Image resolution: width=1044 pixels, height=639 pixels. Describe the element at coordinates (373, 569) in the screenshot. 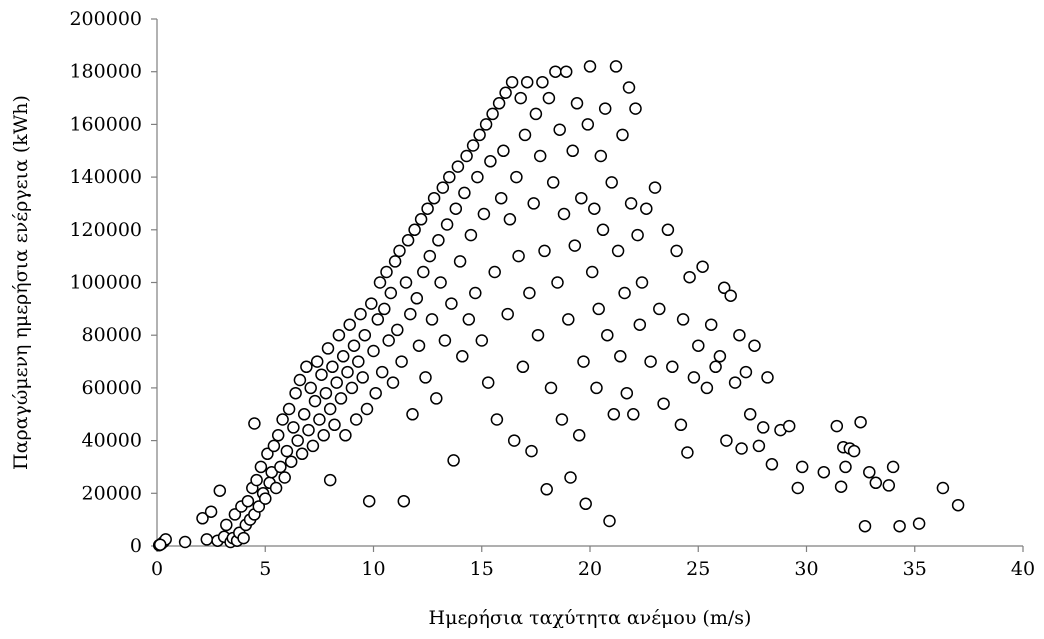

I see `x-tick-label: 10` at that location.